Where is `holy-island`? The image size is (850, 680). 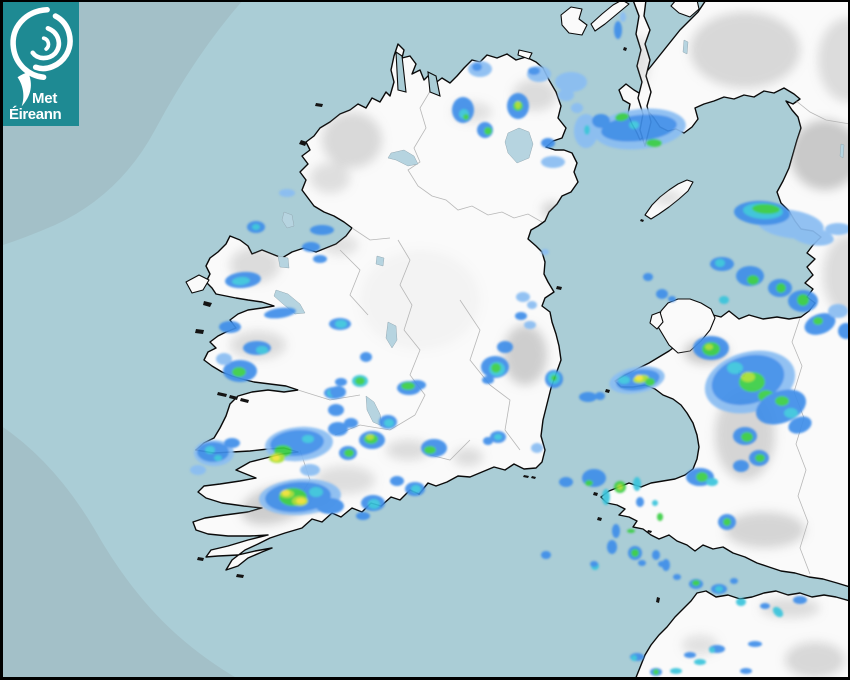 holy-island is located at coordinates (656, 320).